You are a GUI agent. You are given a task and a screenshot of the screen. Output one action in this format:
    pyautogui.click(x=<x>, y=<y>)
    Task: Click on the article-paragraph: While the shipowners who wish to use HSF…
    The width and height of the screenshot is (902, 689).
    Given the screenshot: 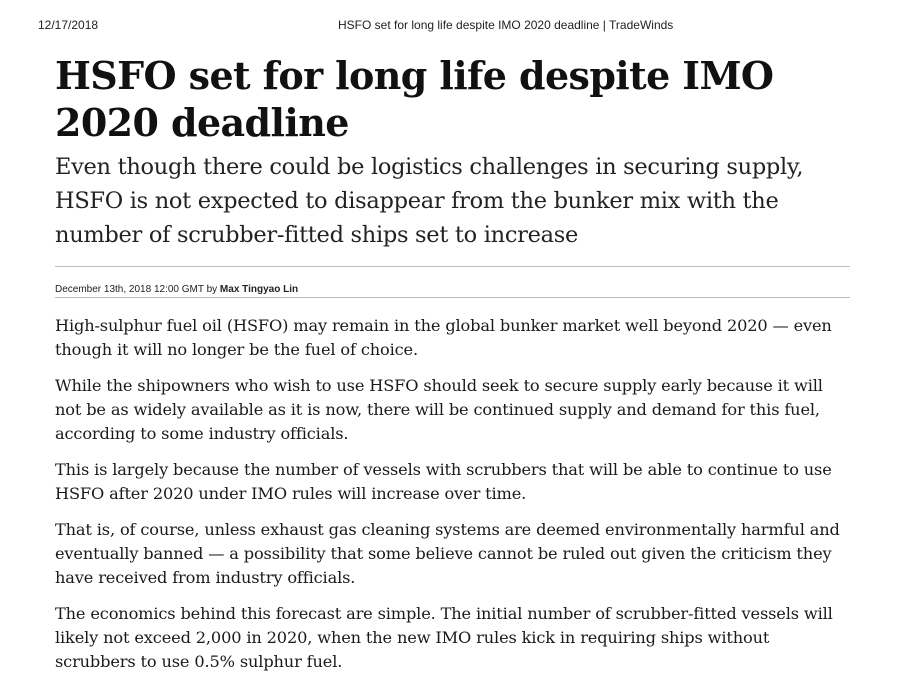 What is the action you would take?
    pyautogui.click(x=439, y=409)
    